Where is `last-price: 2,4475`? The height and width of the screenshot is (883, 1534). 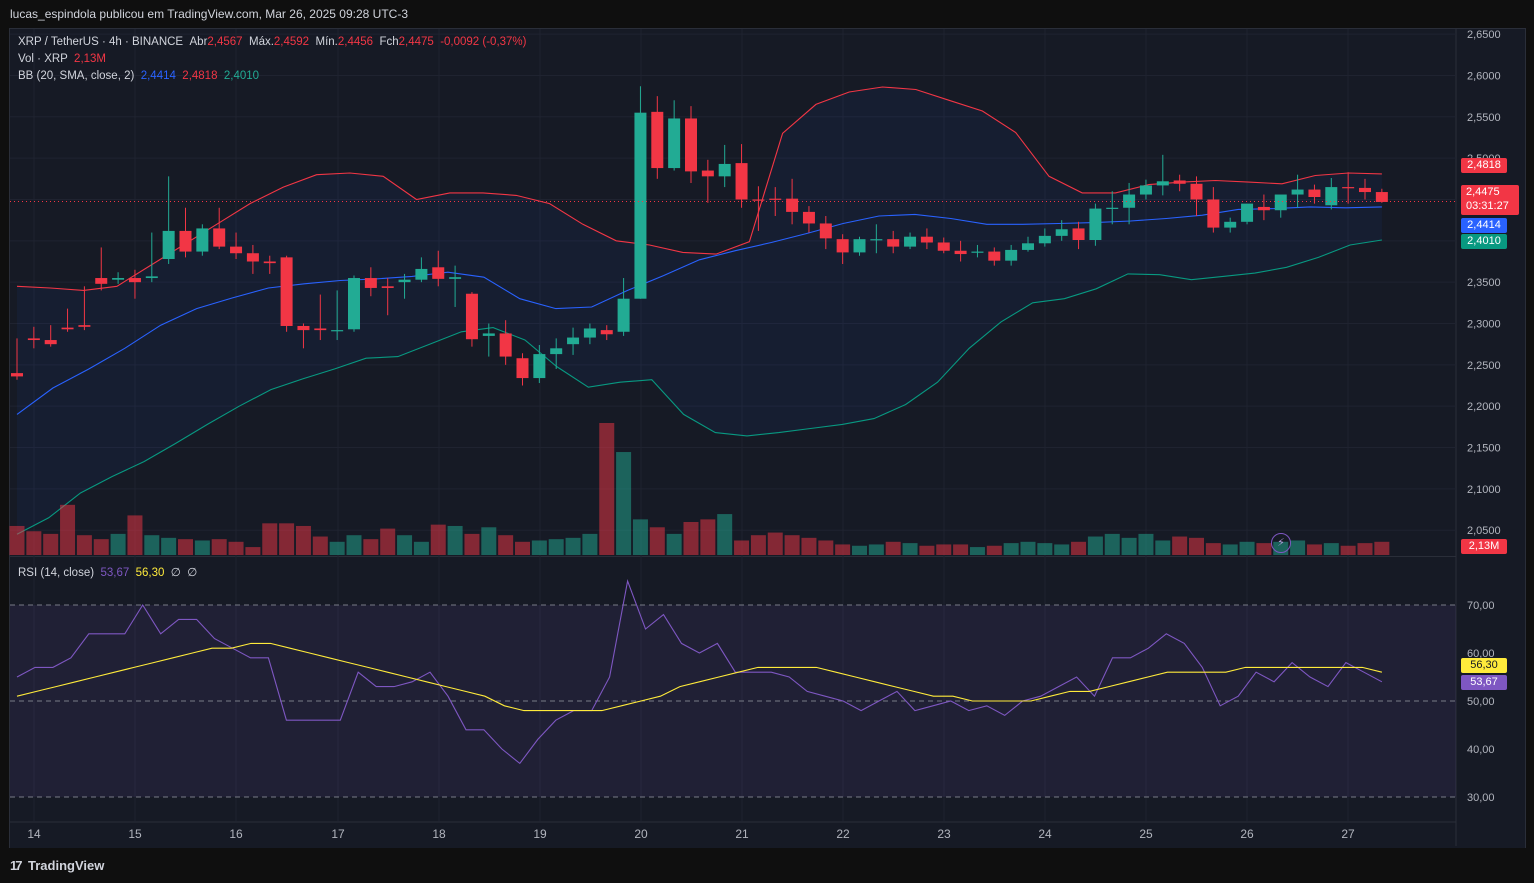 last-price: 2,4475 is located at coordinates (1483, 192).